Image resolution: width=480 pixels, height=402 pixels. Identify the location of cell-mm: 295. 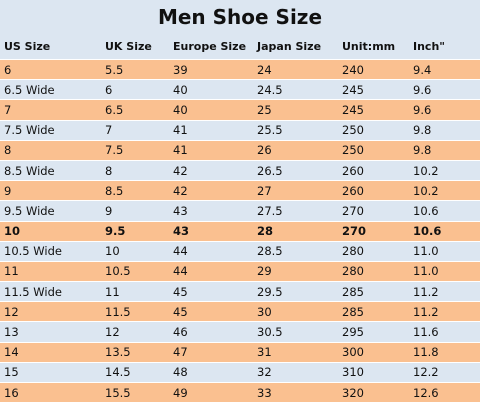
(373, 332).